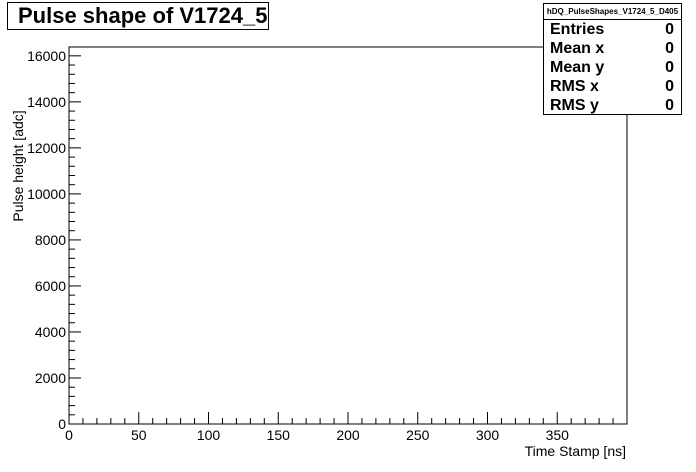 The image size is (696, 472). Describe the element at coordinates (348, 435) in the screenshot. I see `x-tick-label: 200` at that location.